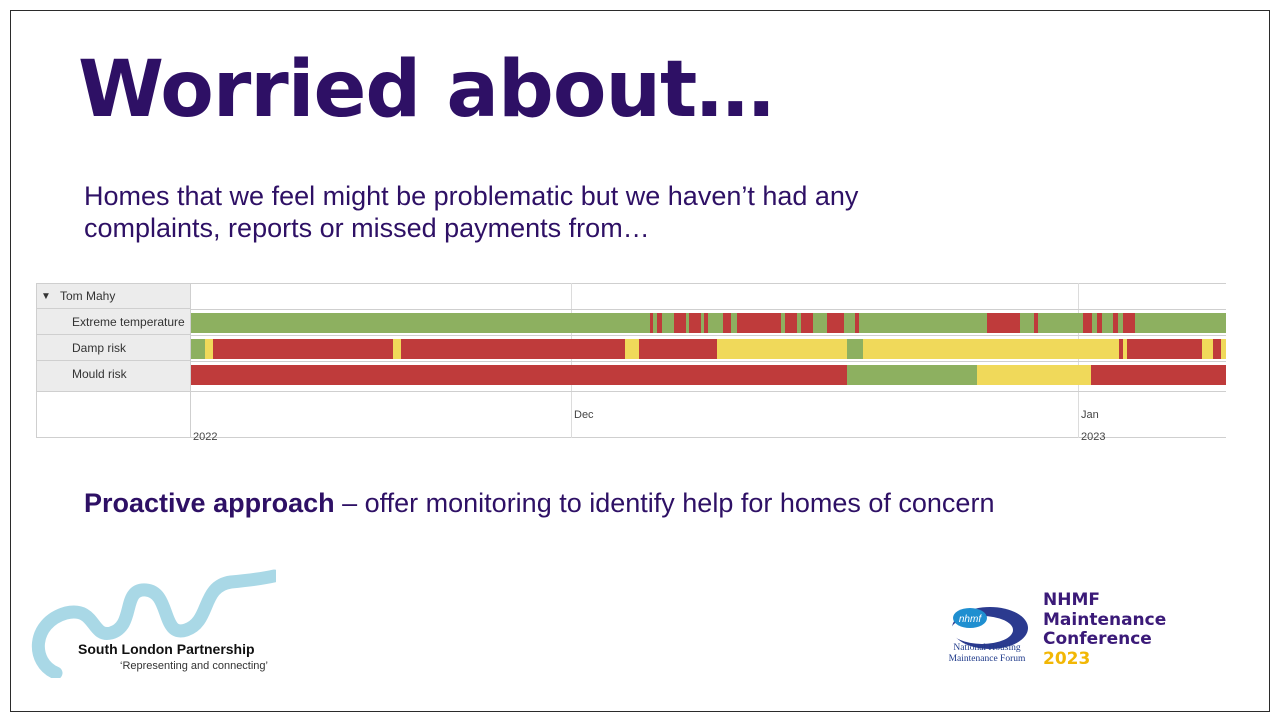 The width and height of the screenshot is (1280, 720). I want to click on conf-line-2: Maintenance, so click(1105, 619).